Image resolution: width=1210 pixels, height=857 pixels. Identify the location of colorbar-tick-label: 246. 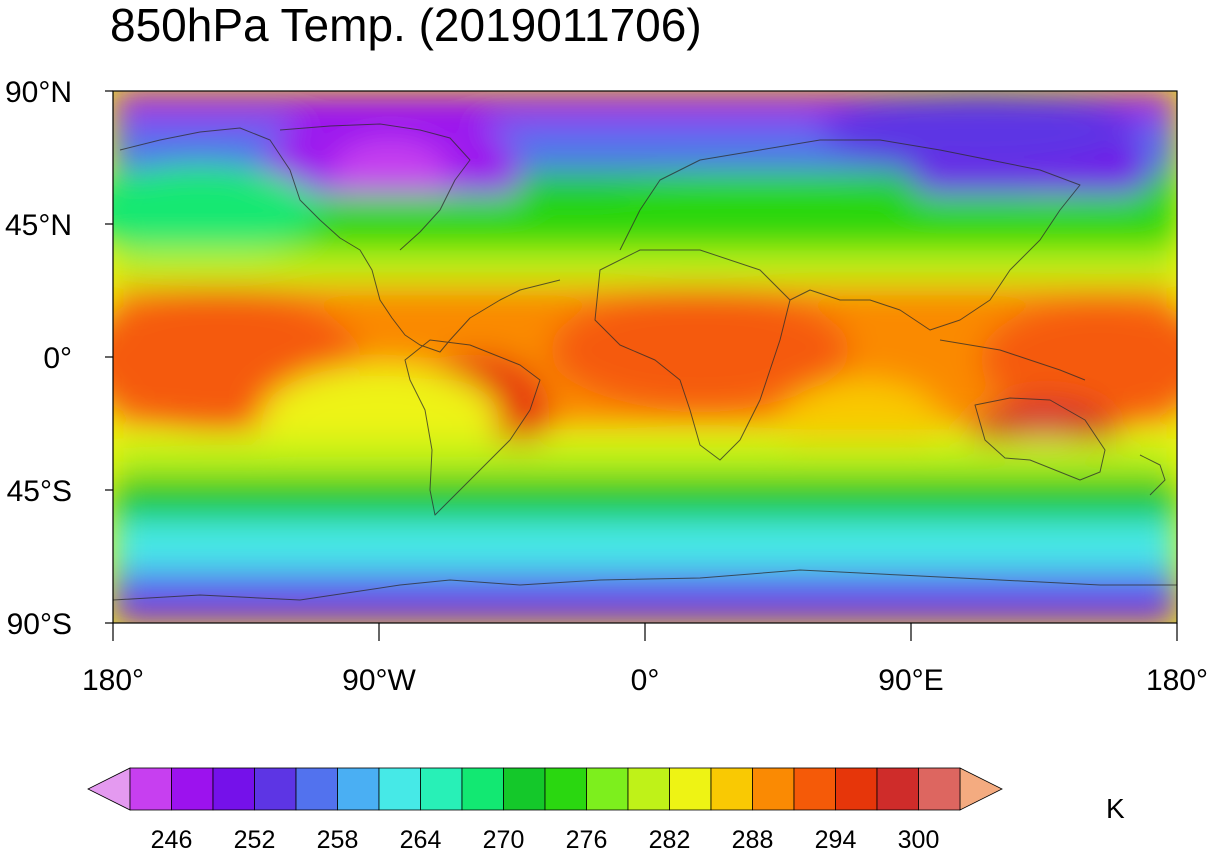
(172, 839).